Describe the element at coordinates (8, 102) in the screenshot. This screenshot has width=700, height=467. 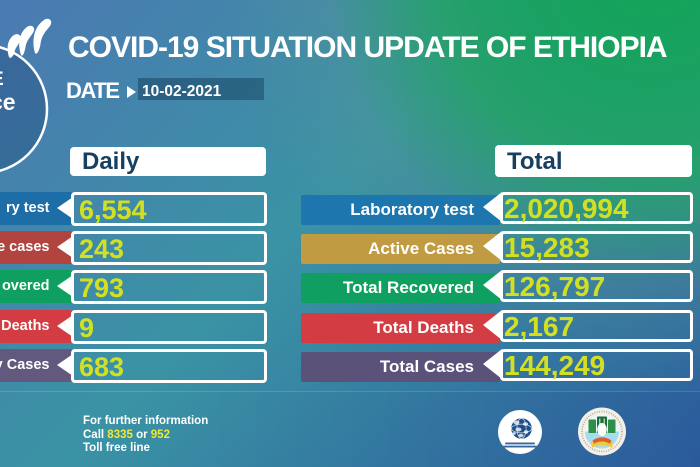
I see `svg-text: ce` at that location.